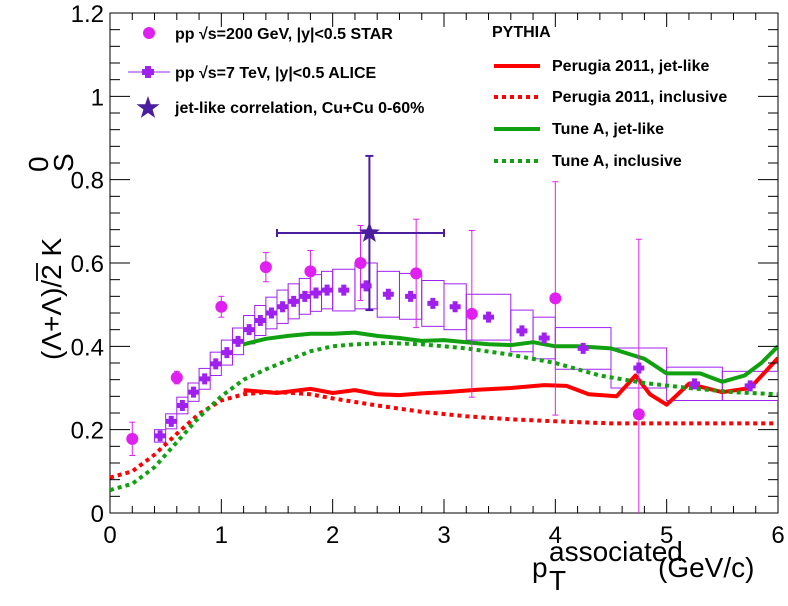 Image resolution: width=788 pixels, height=606 pixels. Describe the element at coordinates (617, 161) in the screenshot. I see `legend-label-tunea-inclusive: Tune A, inclusive` at that location.